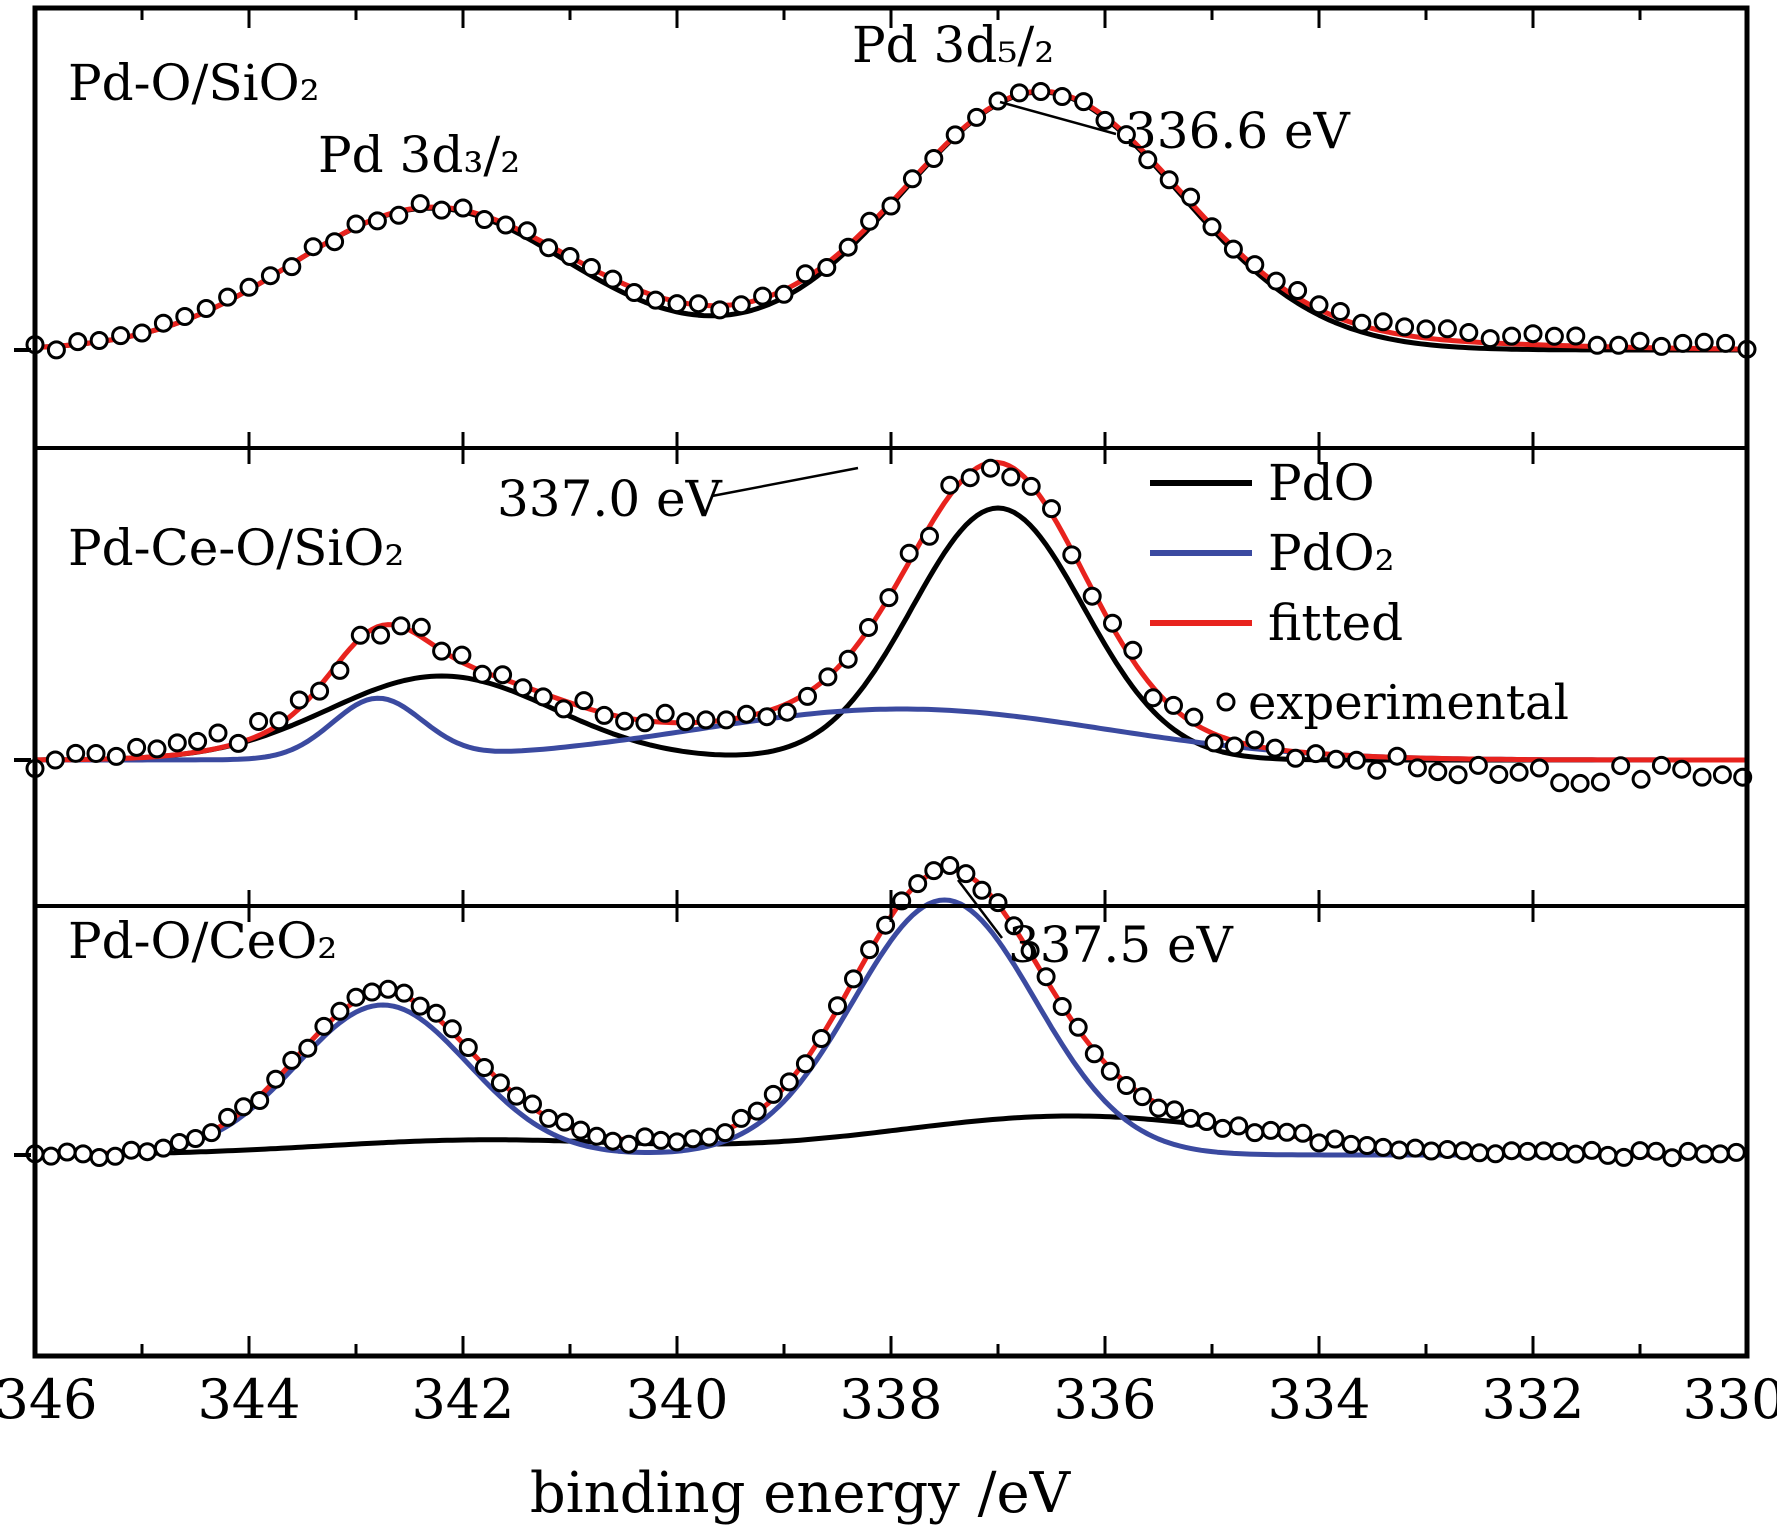 This screenshot has height=1540, width=1777. Describe the element at coordinates (980, 909) in the screenshot. I see `panel3-annotation-pointer-line` at that location.